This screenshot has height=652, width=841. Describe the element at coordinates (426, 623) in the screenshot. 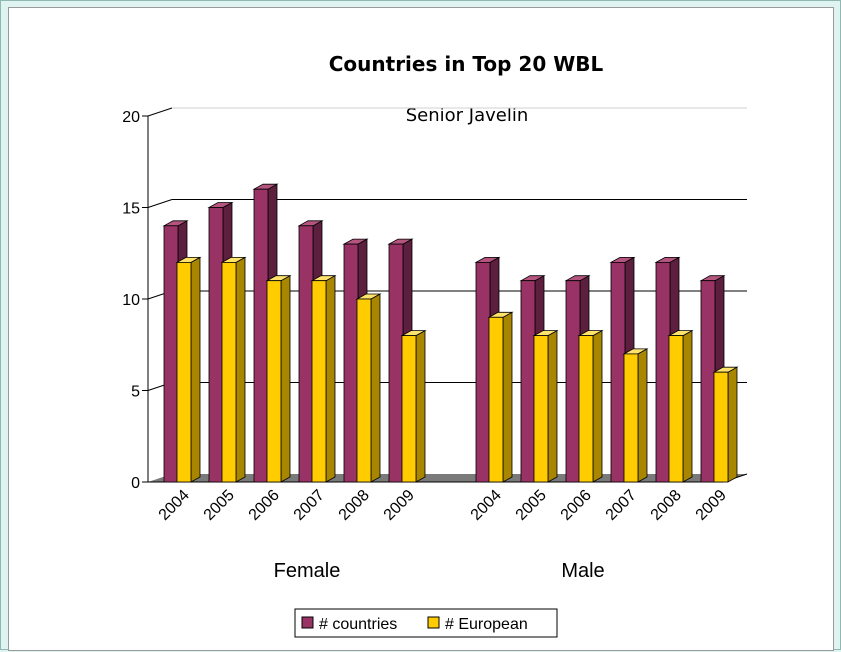

I see `legend-box` at that location.